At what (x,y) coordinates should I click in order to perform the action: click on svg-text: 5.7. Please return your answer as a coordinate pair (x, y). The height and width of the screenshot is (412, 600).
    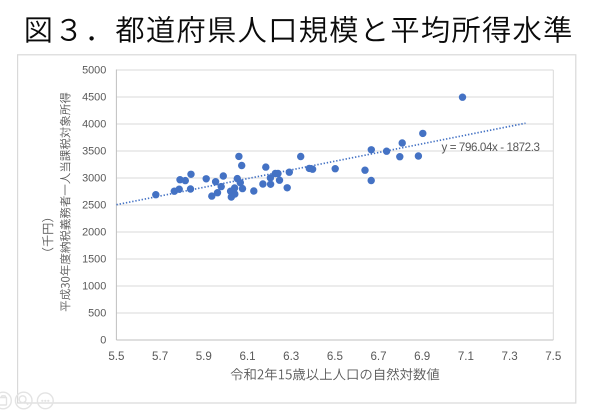
    Looking at the image, I should click on (160, 356).